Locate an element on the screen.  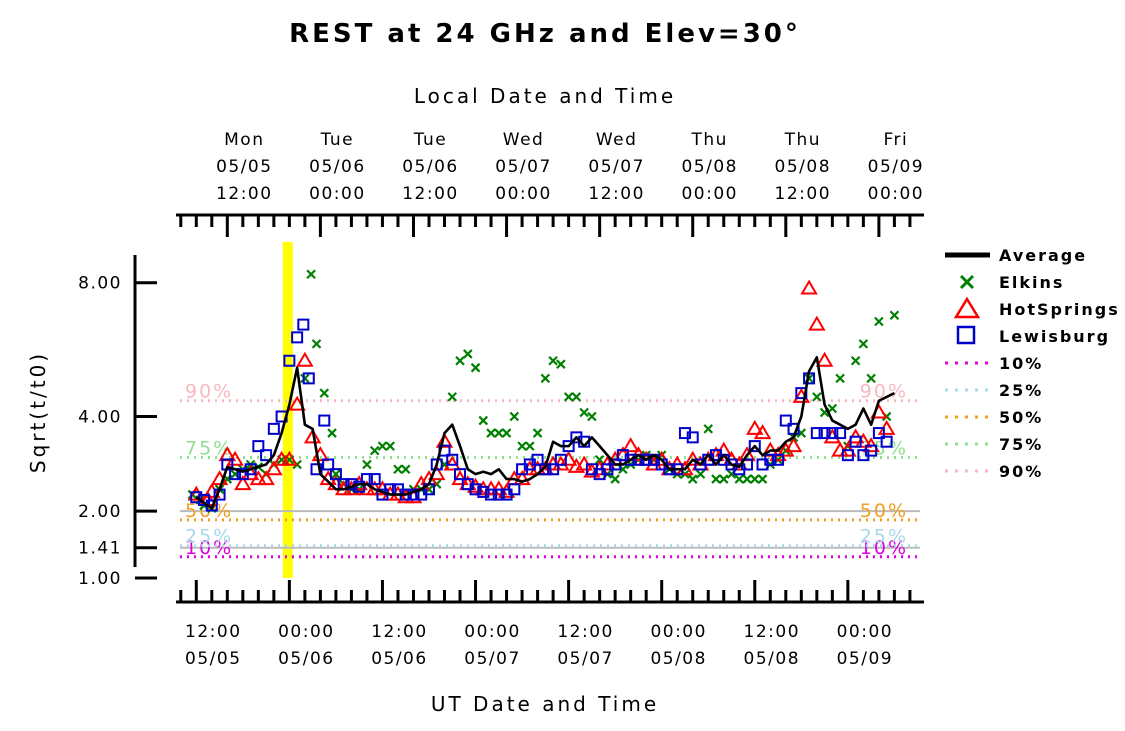
point-elkins-68-stroke-b is located at coordinates (708, 429).